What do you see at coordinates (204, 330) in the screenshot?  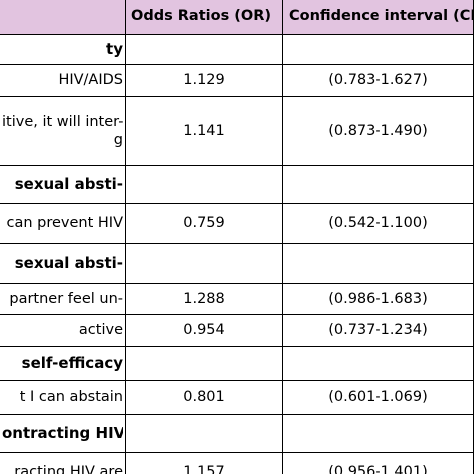 I see `odds-ratio-value: 0.954` at bounding box center [204, 330].